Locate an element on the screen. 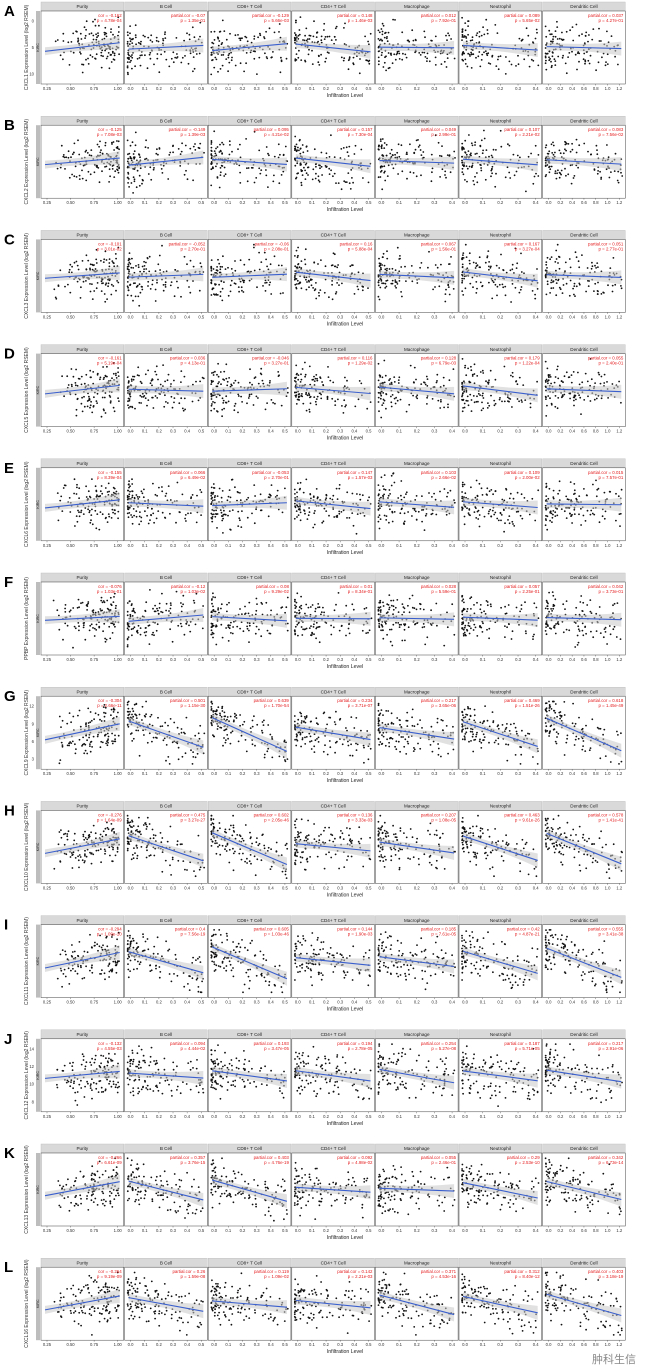 The height and width of the screenshot is (1371, 648). p-value-stat: p = 7.92e-01 is located at coordinates (443, 20).